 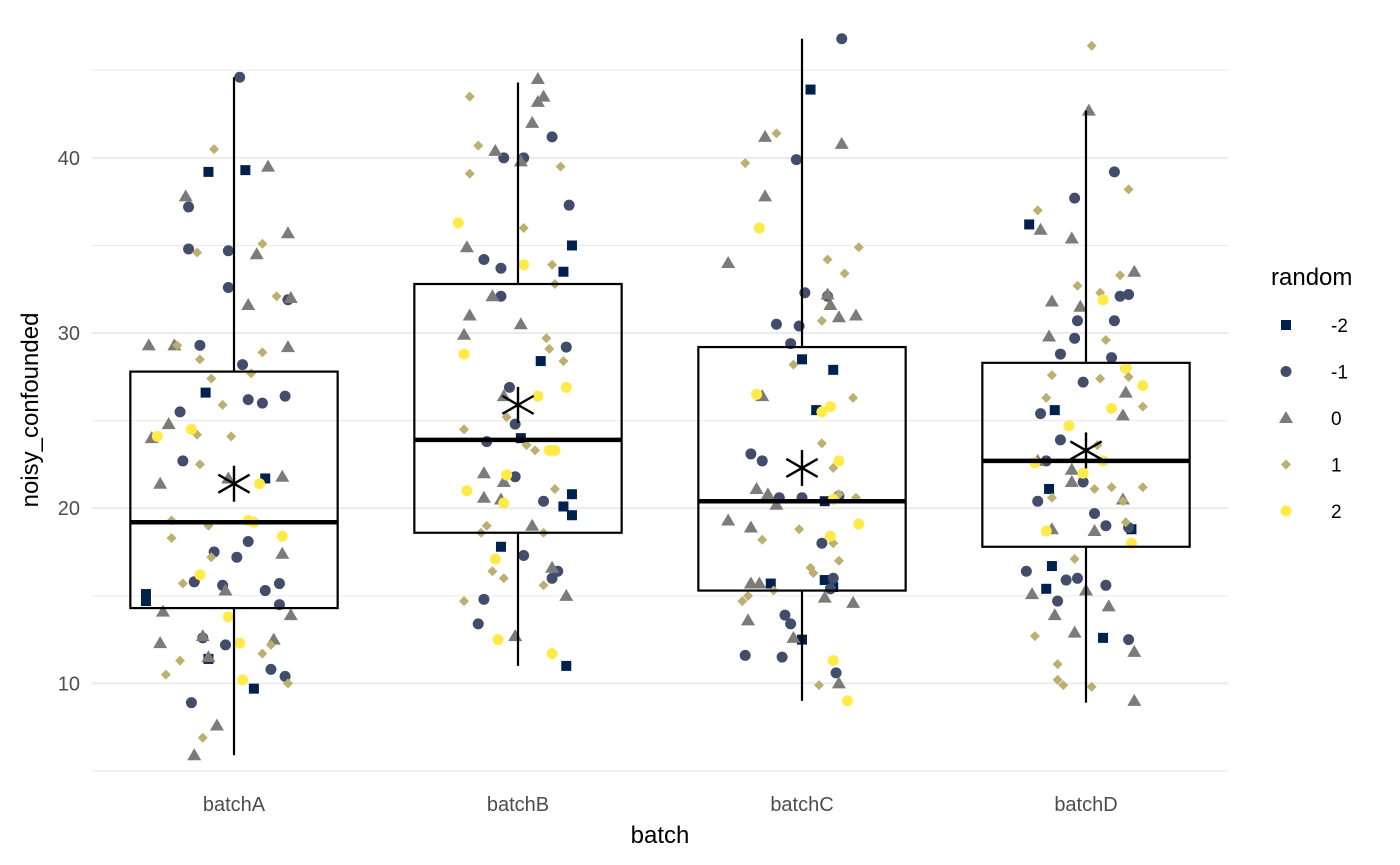 What do you see at coordinates (1339, 326) in the screenshot?
I see `legend-label: -2` at bounding box center [1339, 326].